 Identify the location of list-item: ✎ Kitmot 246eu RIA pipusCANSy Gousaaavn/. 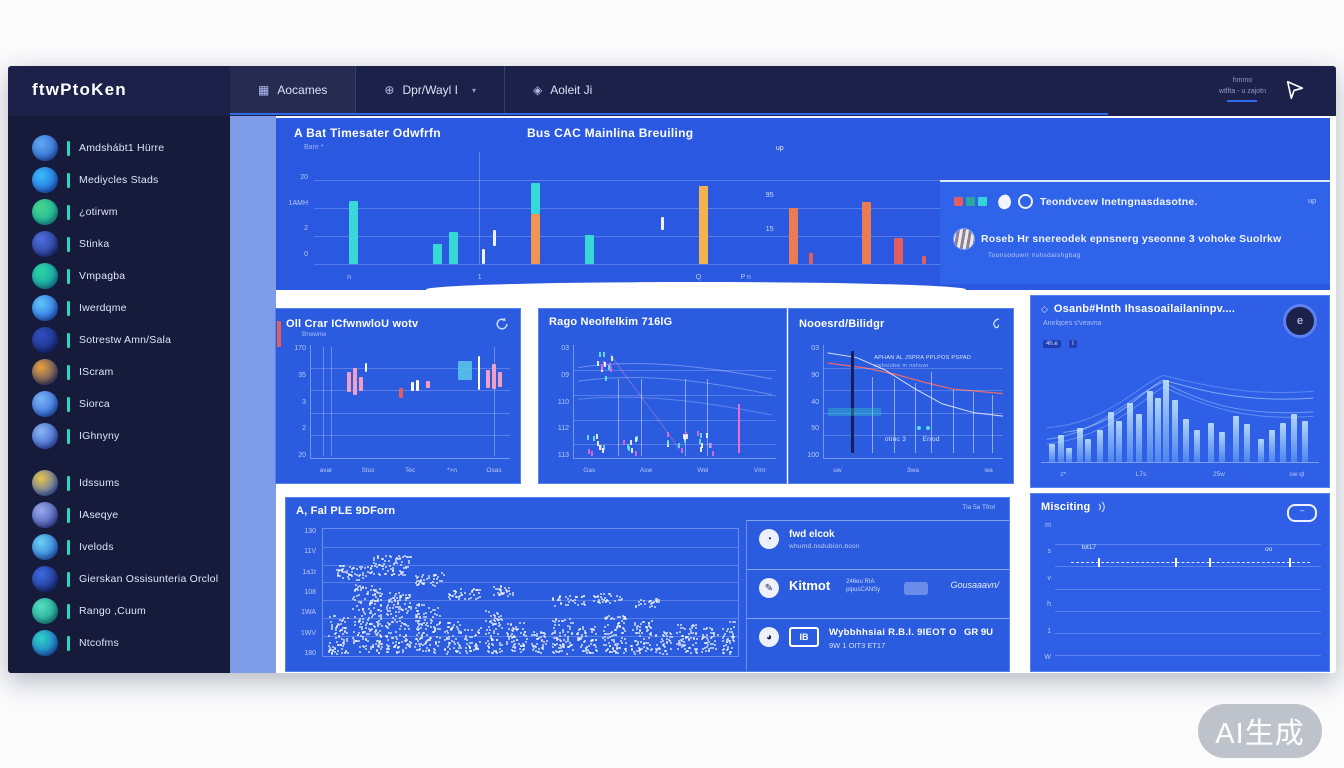
(878, 593).